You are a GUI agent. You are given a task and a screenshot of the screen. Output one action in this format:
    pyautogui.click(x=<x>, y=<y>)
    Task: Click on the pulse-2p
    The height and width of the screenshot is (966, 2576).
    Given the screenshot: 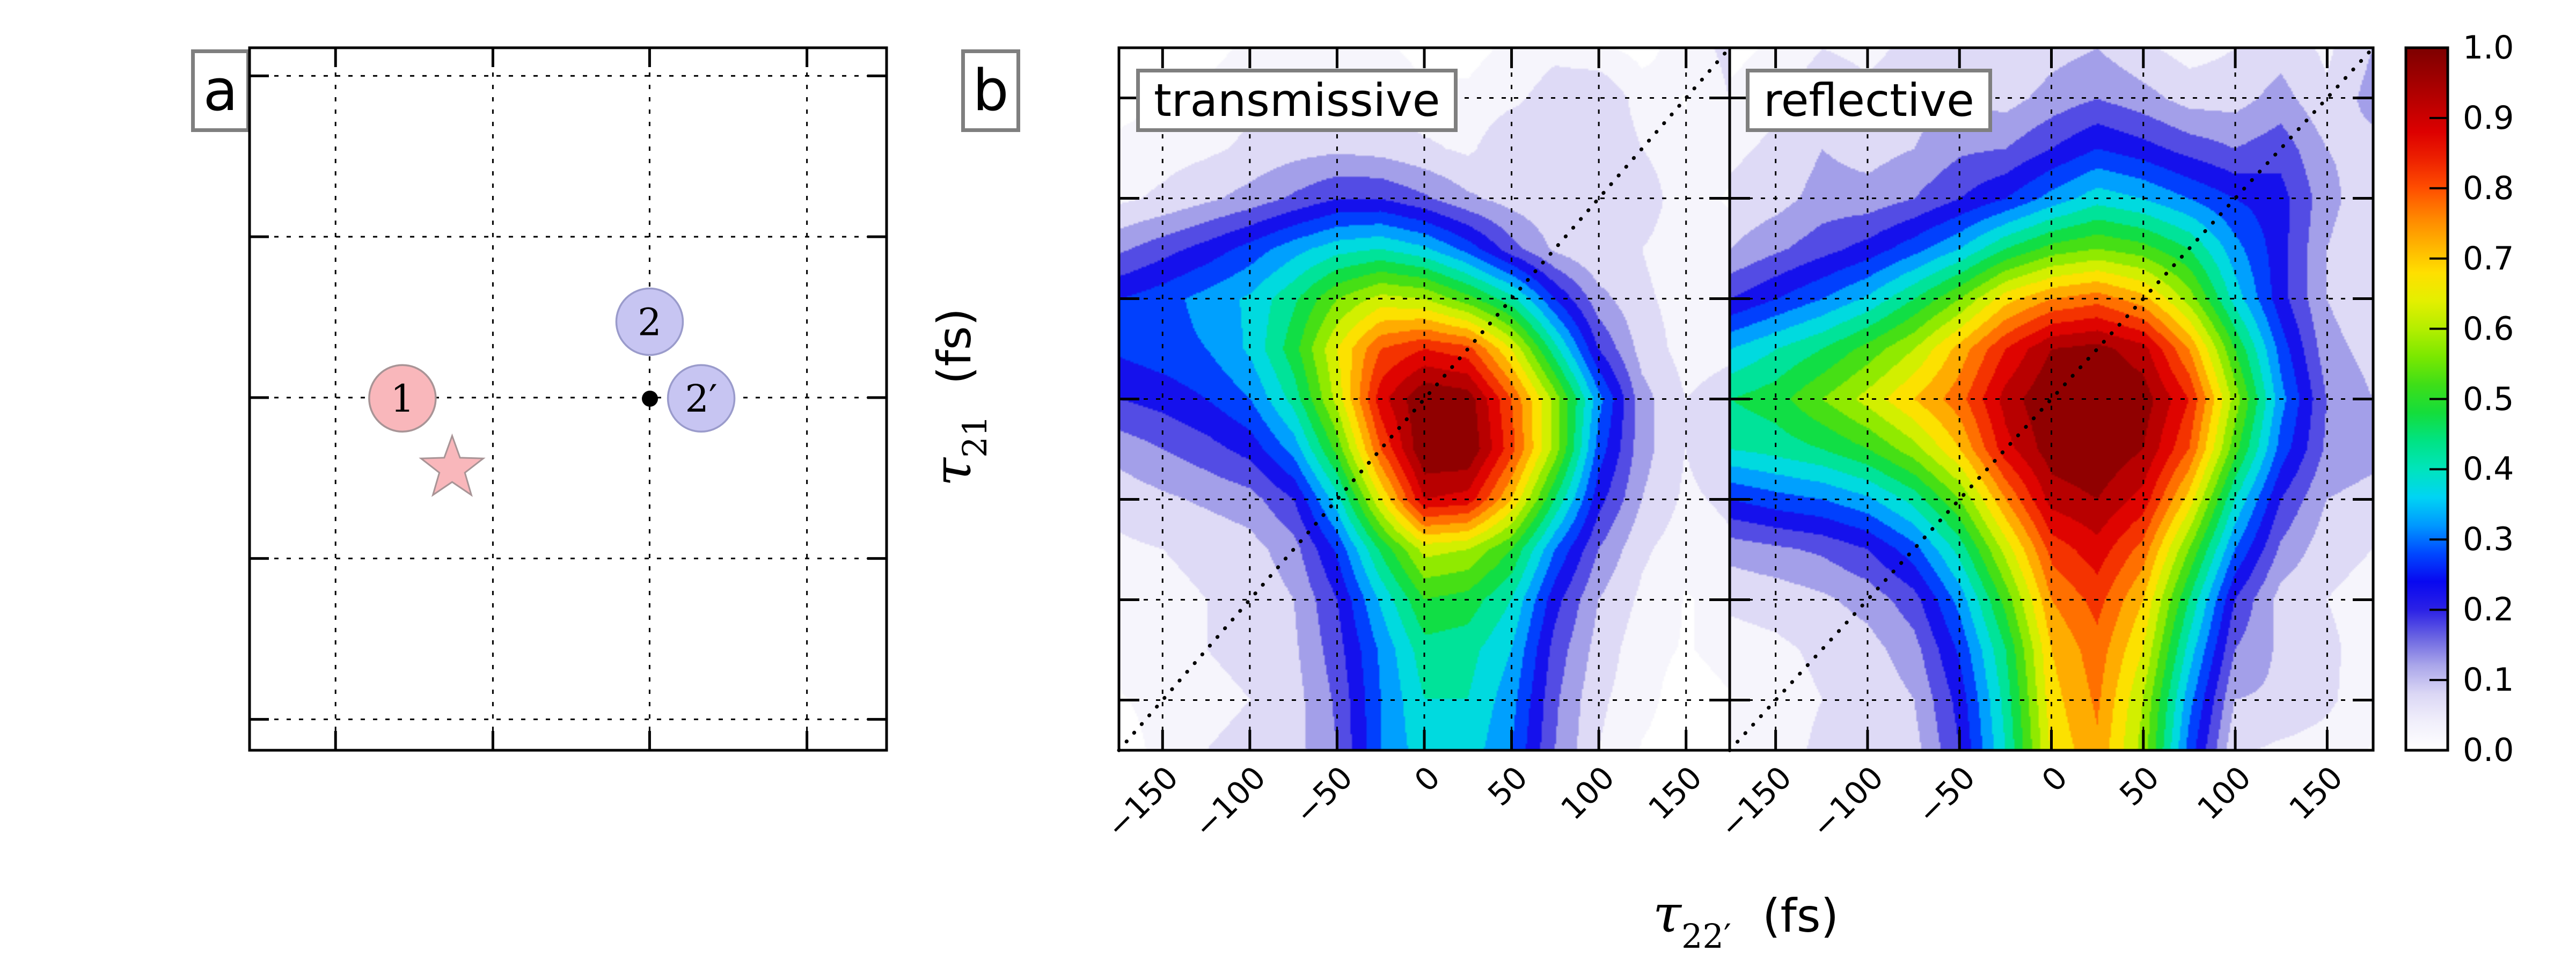 What is the action you would take?
    pyautogui.click(x=701, y=398)
    